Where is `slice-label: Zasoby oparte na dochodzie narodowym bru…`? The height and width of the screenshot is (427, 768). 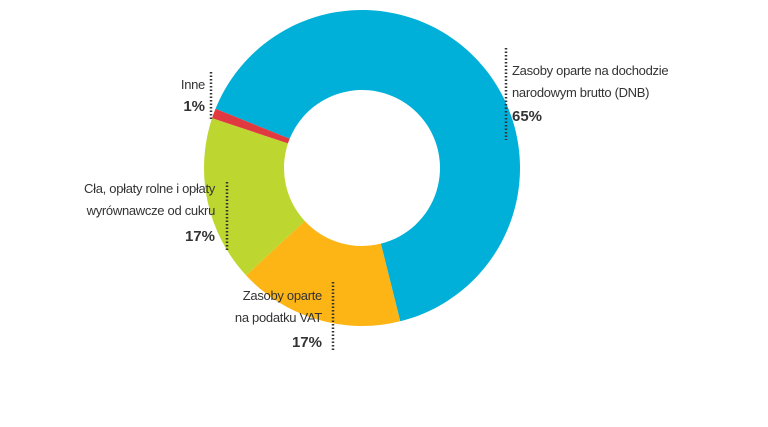
slice-label: Zasoby oparte na dochodzie narodowym bru… is located at coordinates (590, 81).